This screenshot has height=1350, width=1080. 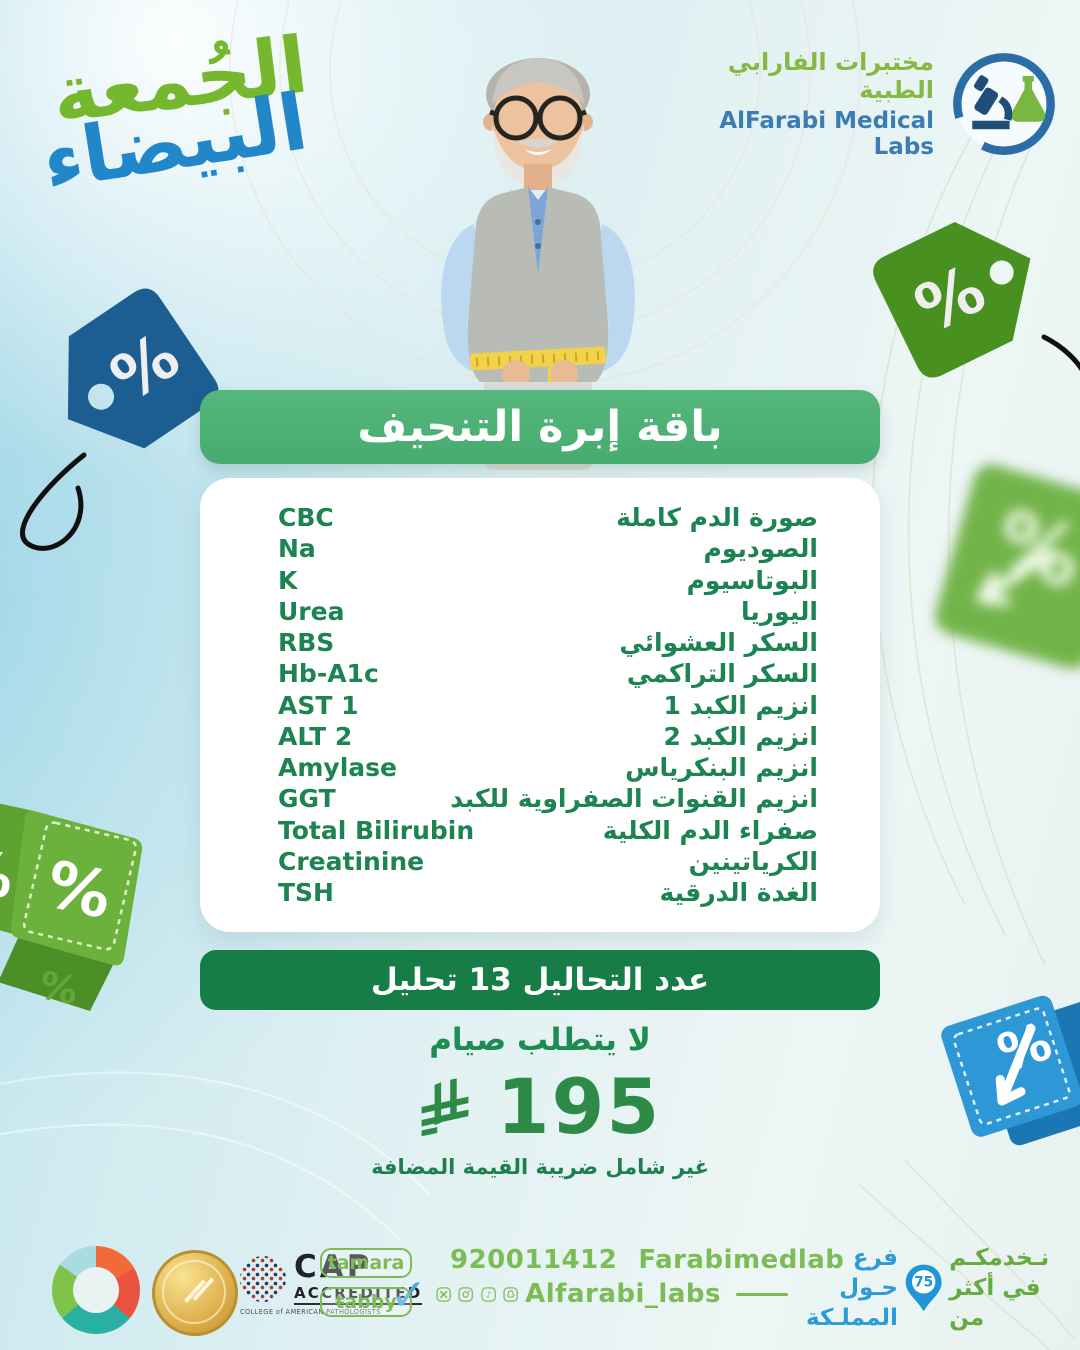 I want to click on test-name-en: Creatinine, so click(x=351, y=861).